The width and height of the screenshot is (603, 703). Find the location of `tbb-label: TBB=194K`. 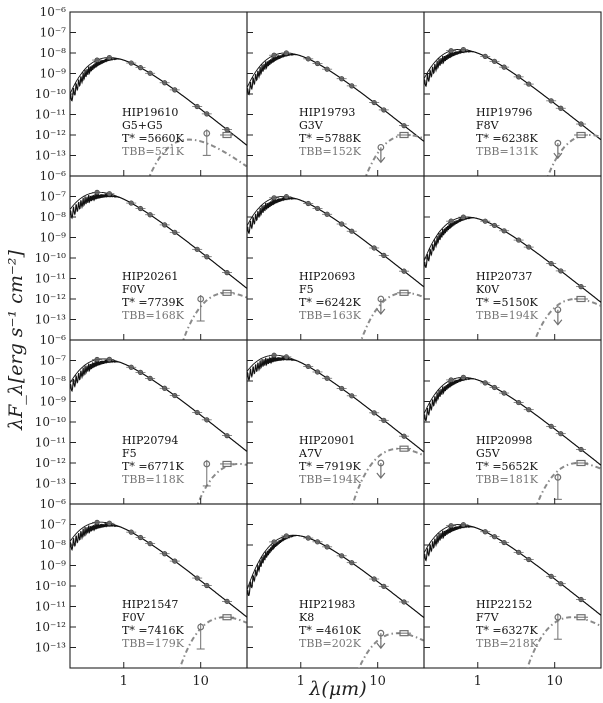

tbb-label: TBB=194K is located at coordinates (507, 315).